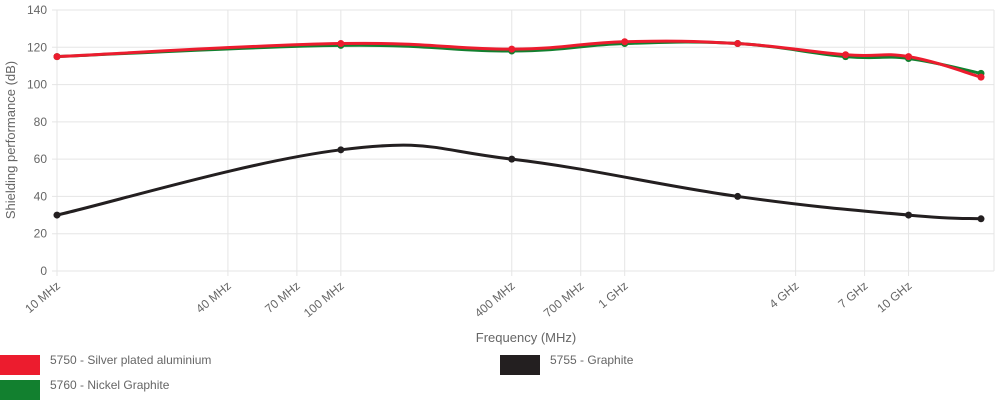 This screenshot has height=400, width=1000. What do you see at coordinates (564, 300) in the screenshot?
I see `x-tick-label: 700 MHz` at bounding box center [564, 300].